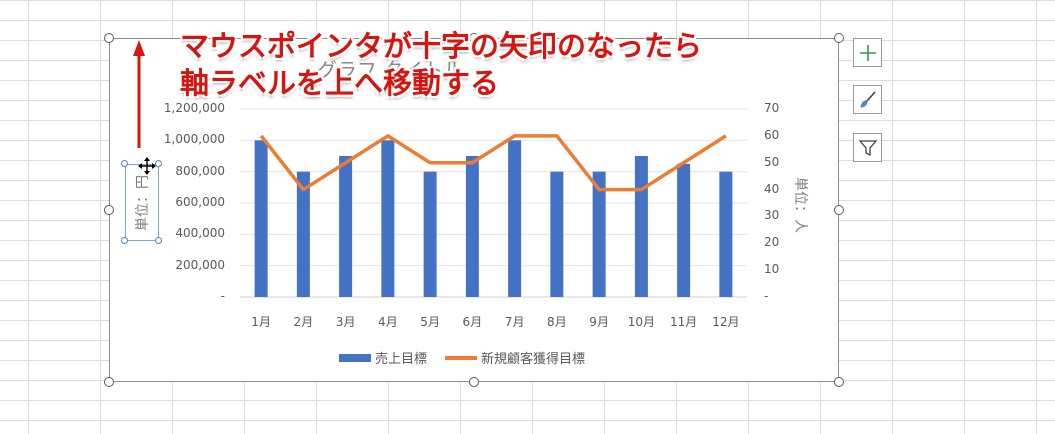 Image resolution: width=1055 pixels, height=434 pixels. What do you see at coordinates (200, 170) in the screenshot?
I see `y-tick-label: 800,000` at bounding box center [200, 170].